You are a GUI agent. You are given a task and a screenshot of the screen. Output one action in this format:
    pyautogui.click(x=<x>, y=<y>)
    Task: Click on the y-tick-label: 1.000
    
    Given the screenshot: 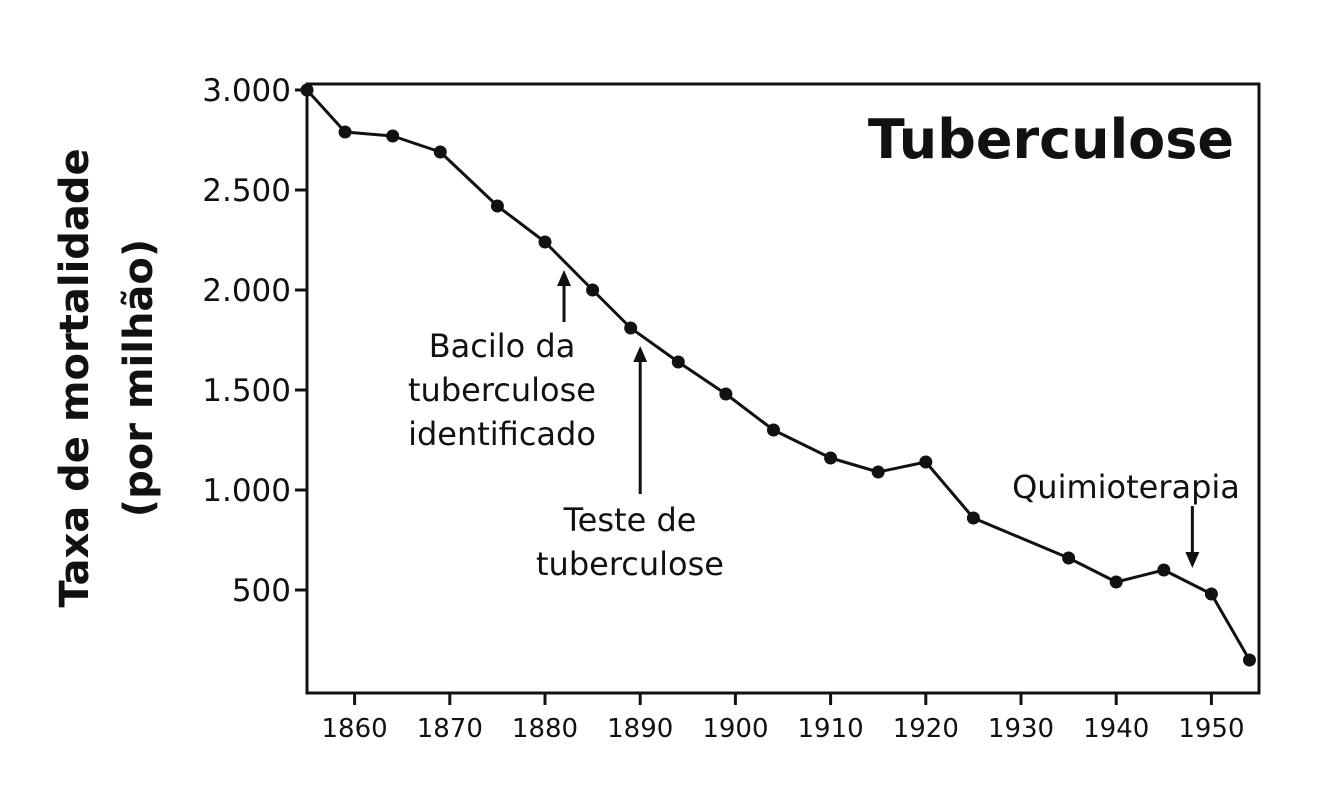 What is the action you would take?
    pyautogui.click(x=246, y=491)
    